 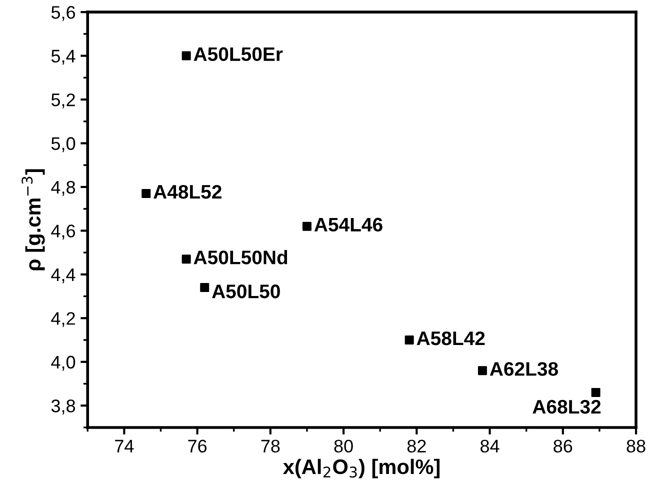 What do you see at coordinates (566, 407) in the screenshot?
I see `annotation: A68L32` at bounding box center [566, 407].